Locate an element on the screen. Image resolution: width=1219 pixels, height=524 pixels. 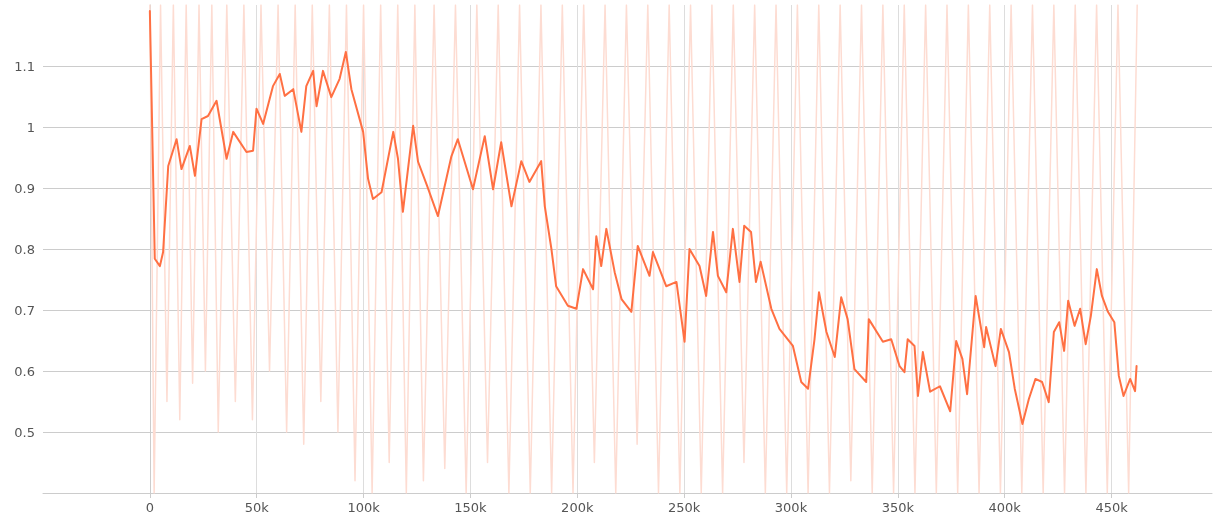
x-tick-label: 350k is located at coordinates (898, 507).